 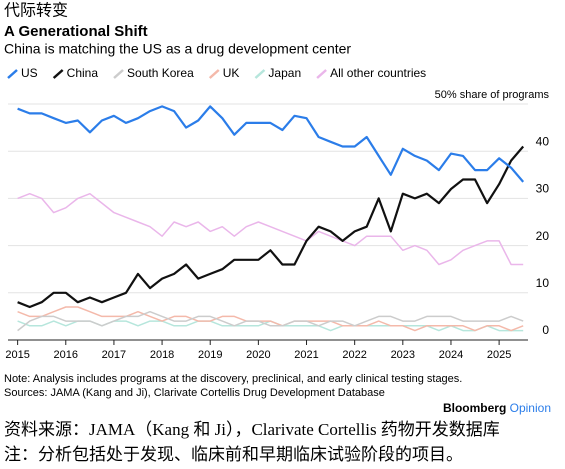 What do you see at coordinates (83, 73) in the screenshot?
I see `legend-label: China` at bounding box center [83, 73].